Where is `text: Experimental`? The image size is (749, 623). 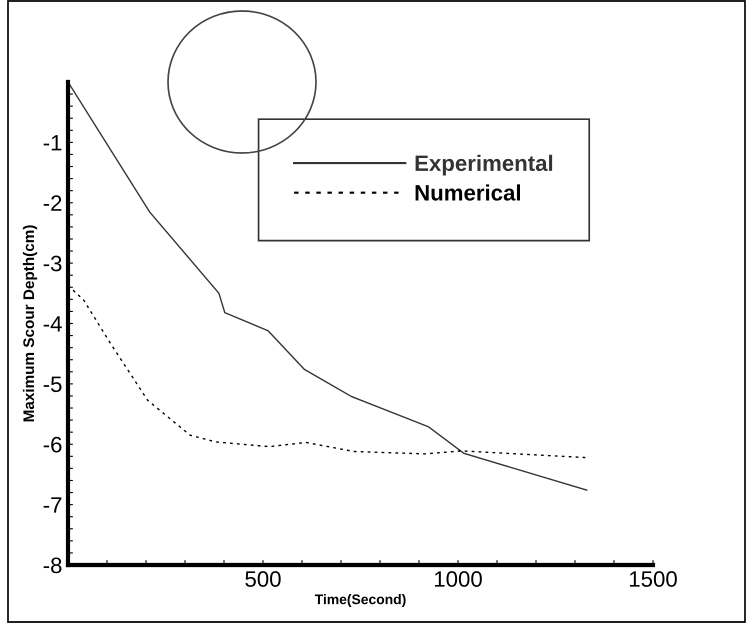 text: Experimental is located at coordinates (484, 165).